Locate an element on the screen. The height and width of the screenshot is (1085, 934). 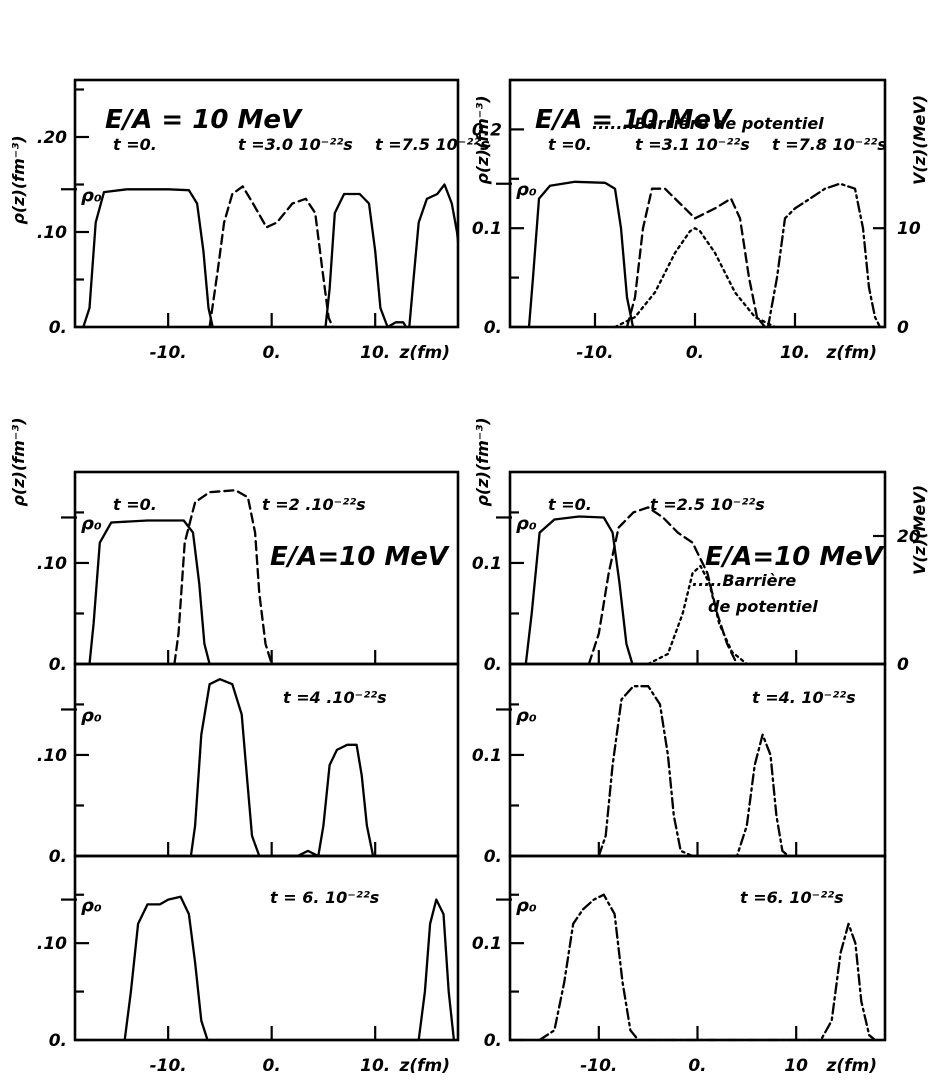
time-label: t = 6. 10⁻²²s is located at coordinates (324, 897).